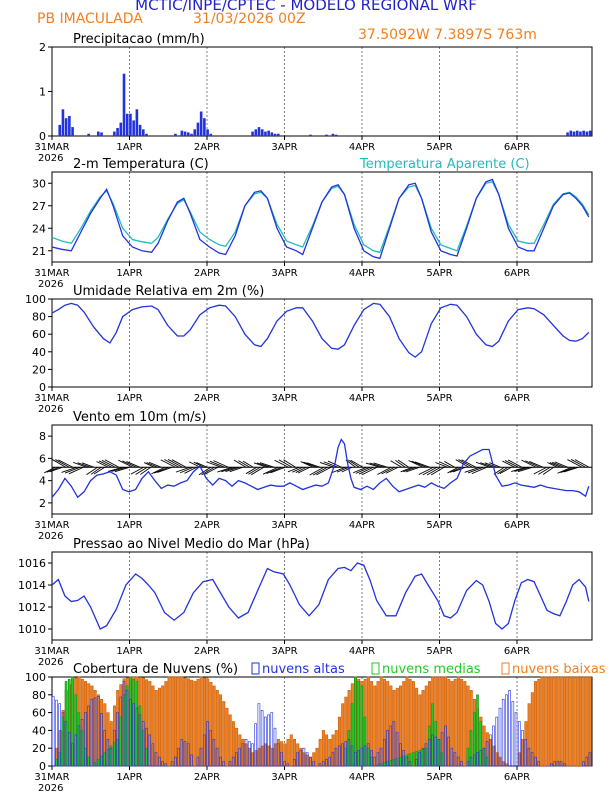  Describe the element at coordinates (320, 330) in the screenshot. I see `humidity-line` at that location.